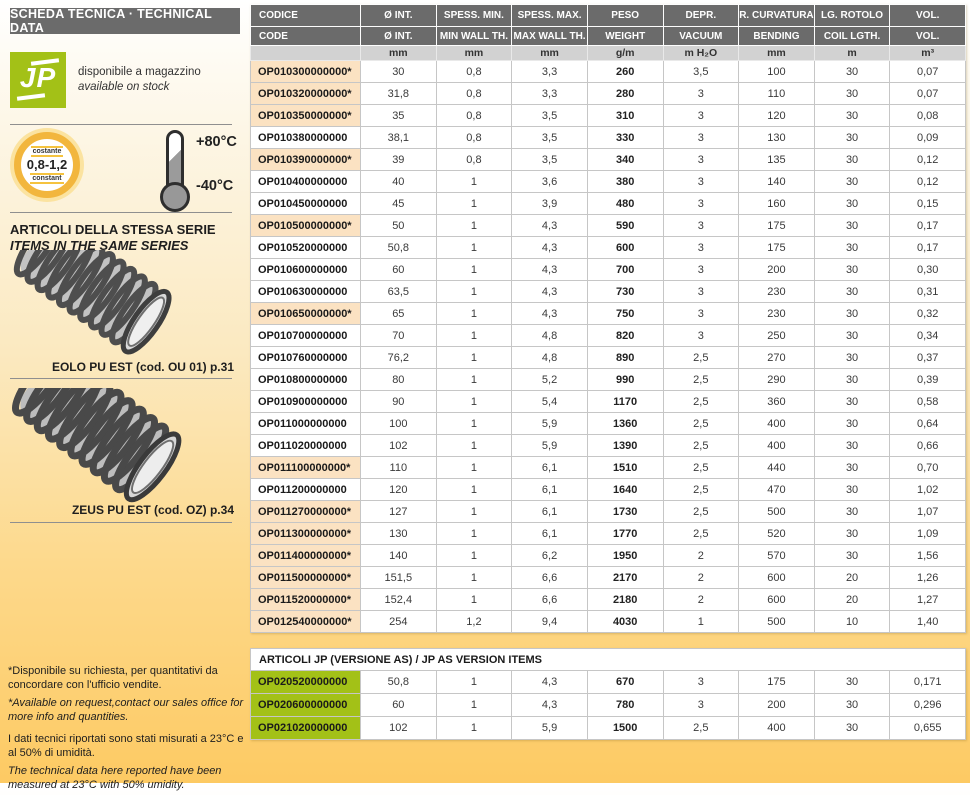  What do you see at coordinates (625, 159) in the screenshot?
I see `cell-value: 340` at bounding box center [625, 159].